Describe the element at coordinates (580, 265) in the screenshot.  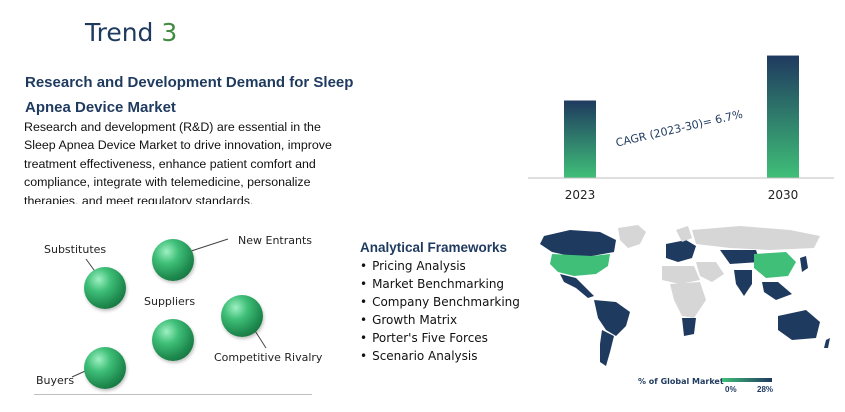
I see `region-usa` at that location.